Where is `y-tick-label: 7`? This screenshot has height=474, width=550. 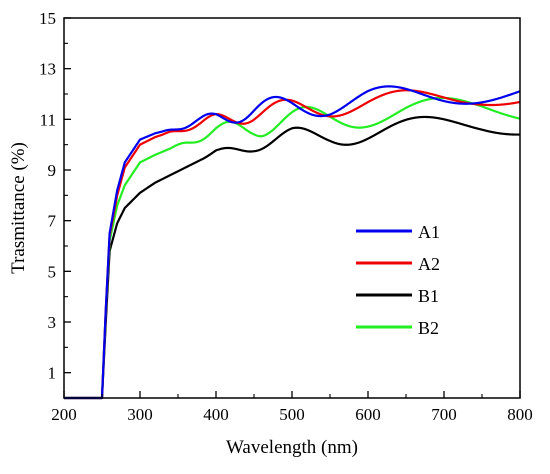
y-tick-label: 7 is located at coordinates (52, 221).